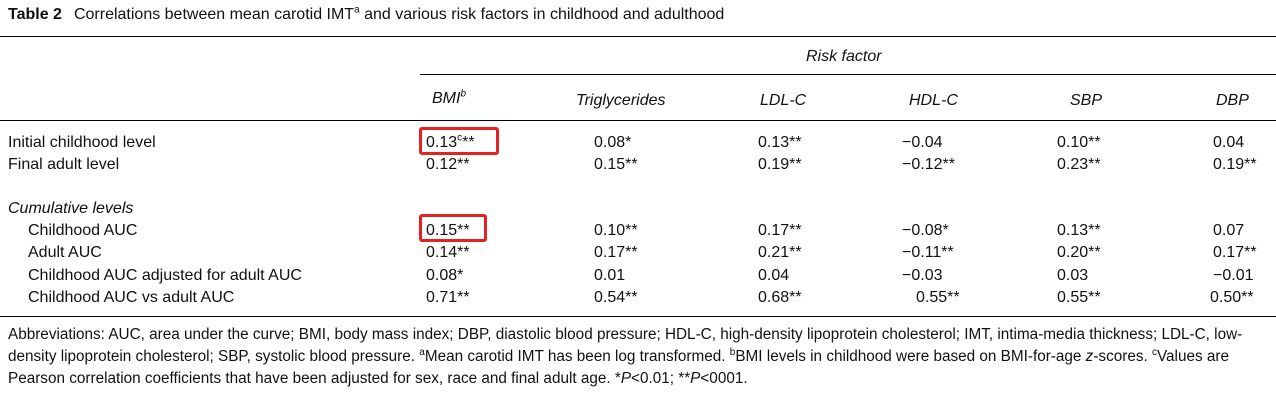 The height and width of the screenshot is (409, 1276). I want to click on cell: 0.15**, so click(616, 164).